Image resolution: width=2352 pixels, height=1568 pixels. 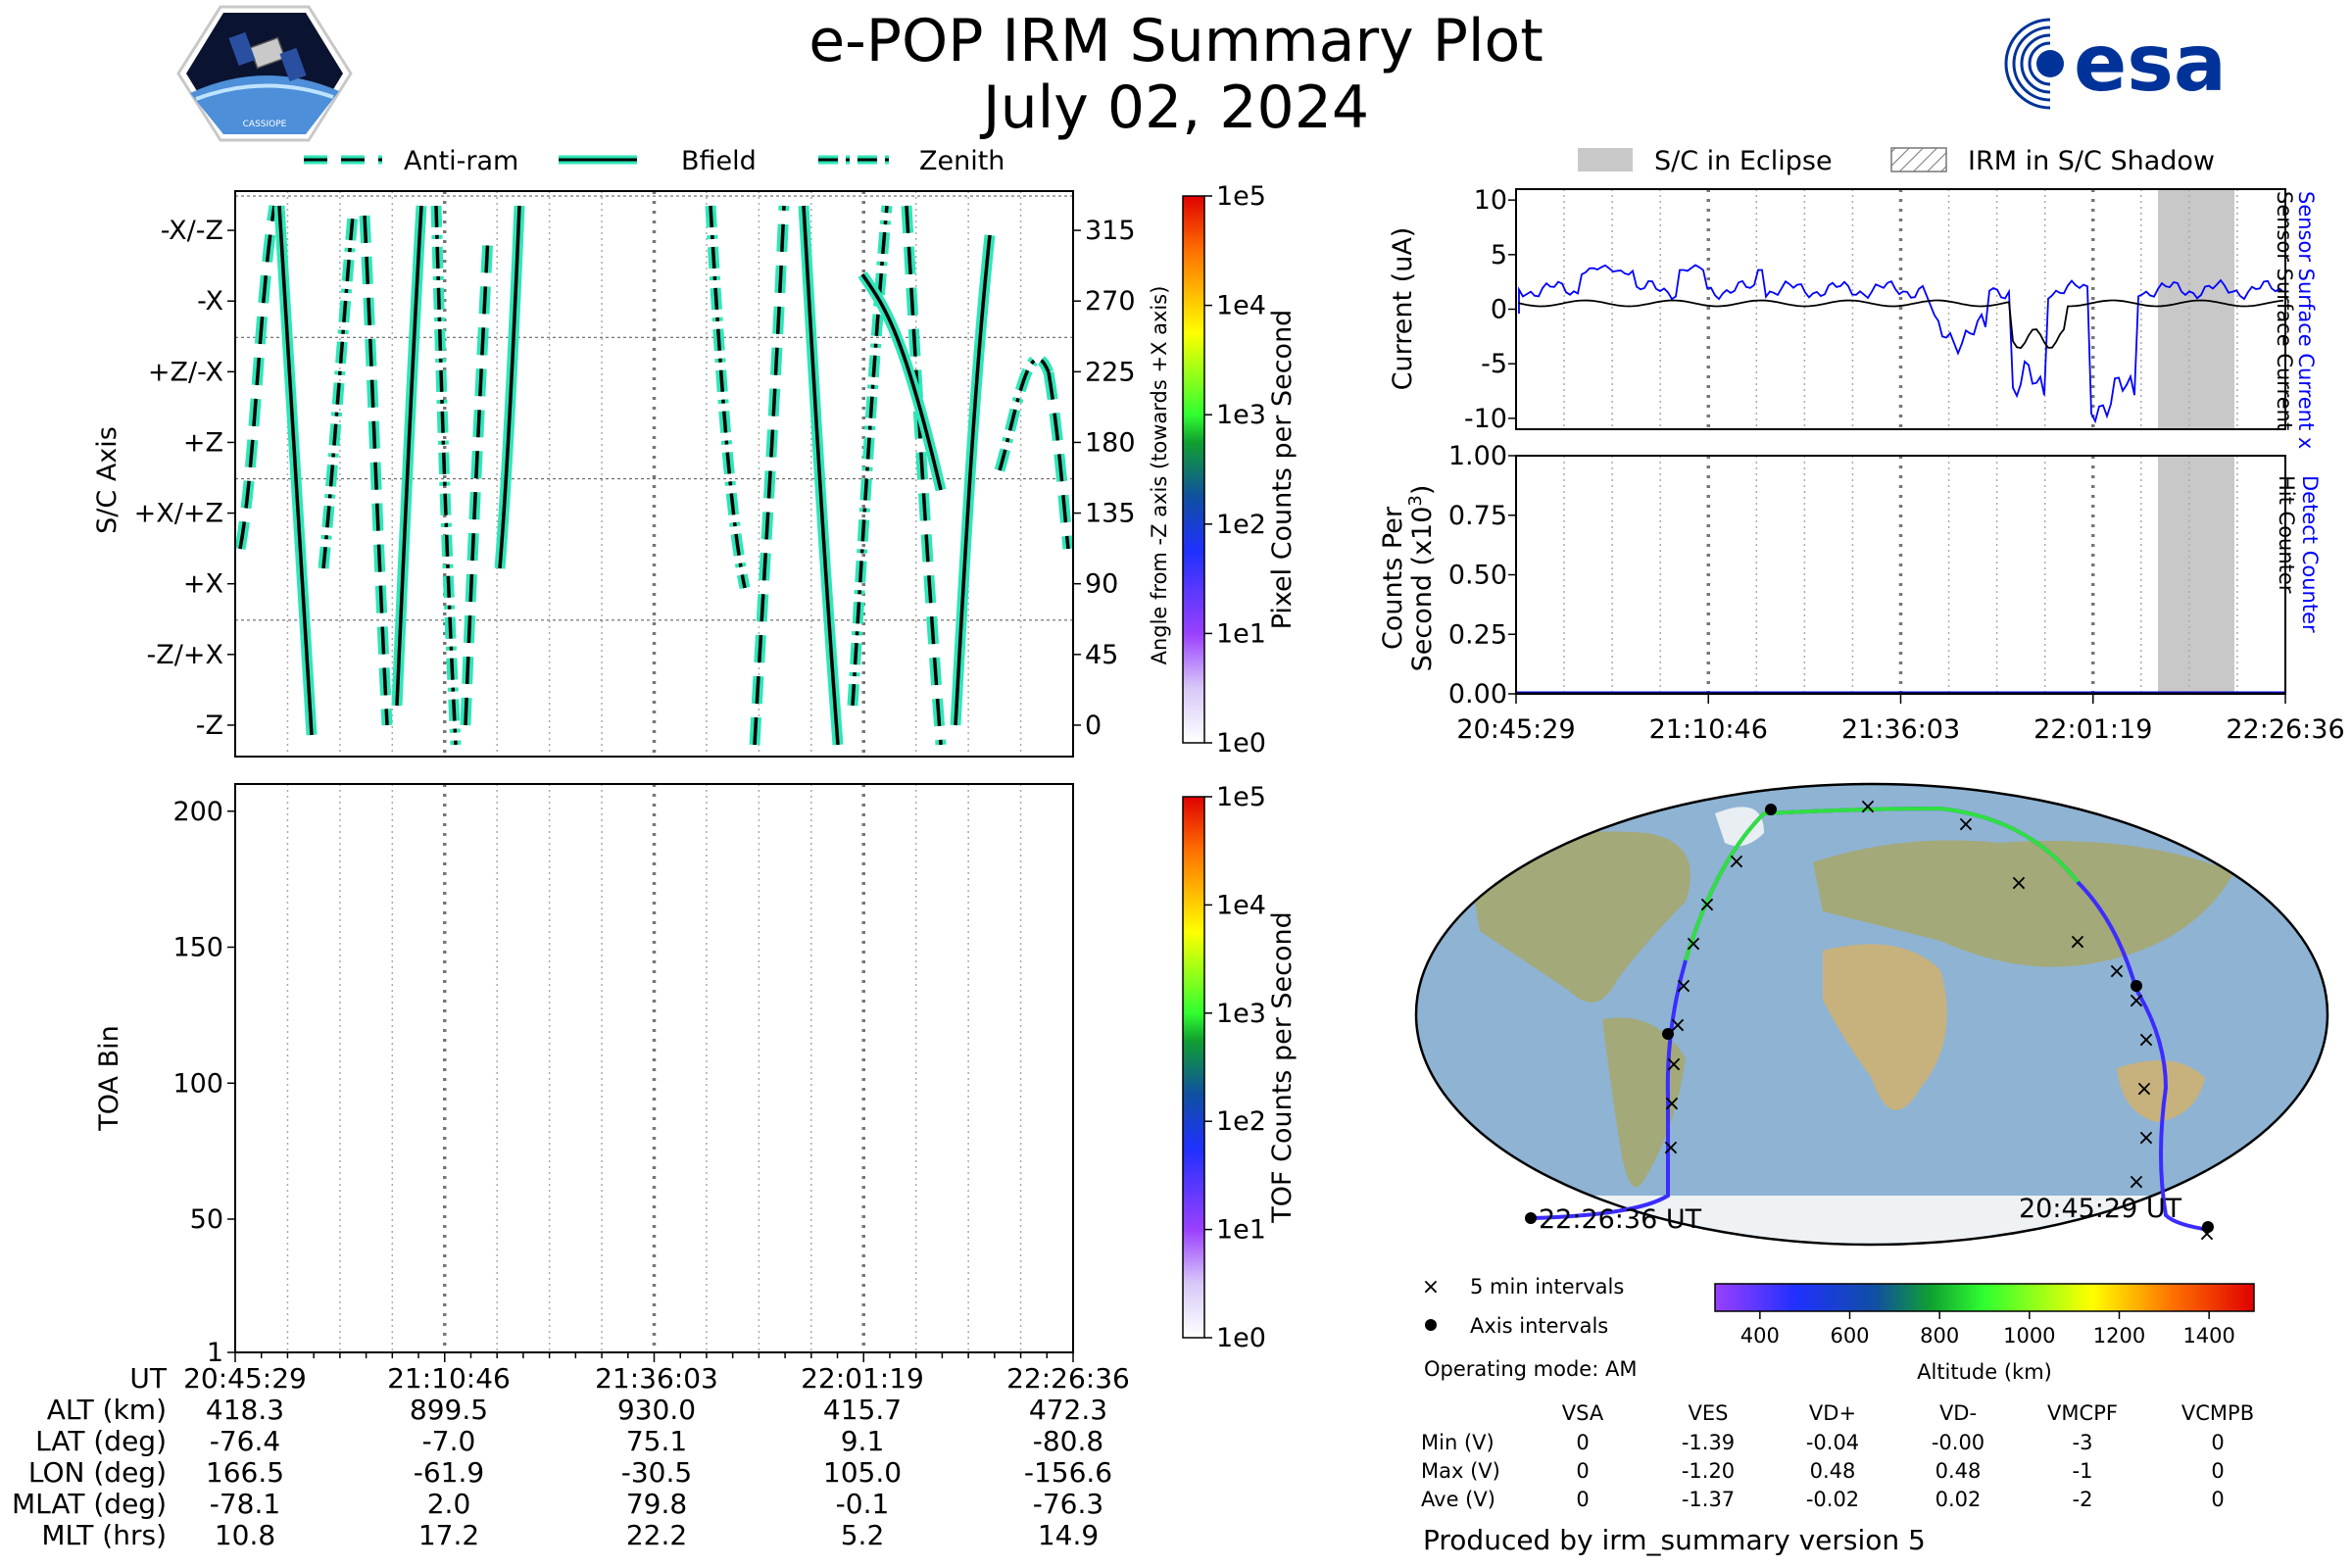 I want to click on ut-cell: -61.9, so click(x=449, y=1472).